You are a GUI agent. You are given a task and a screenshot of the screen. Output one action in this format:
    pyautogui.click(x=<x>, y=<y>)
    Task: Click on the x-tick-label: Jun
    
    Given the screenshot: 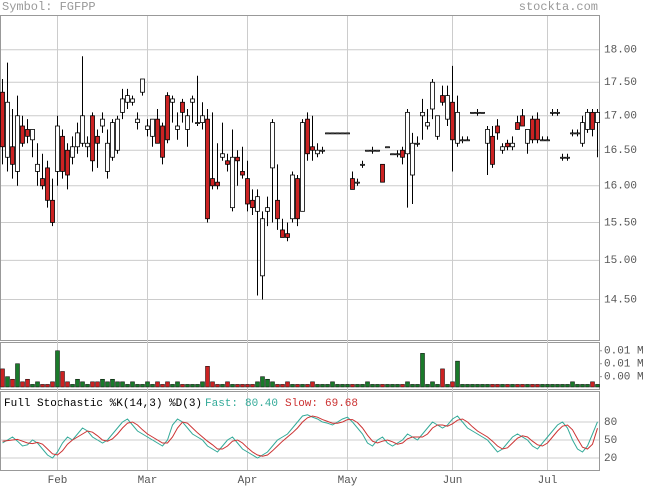 What is the action you would take?
    pyautogui.click(x=453, y=480)
    